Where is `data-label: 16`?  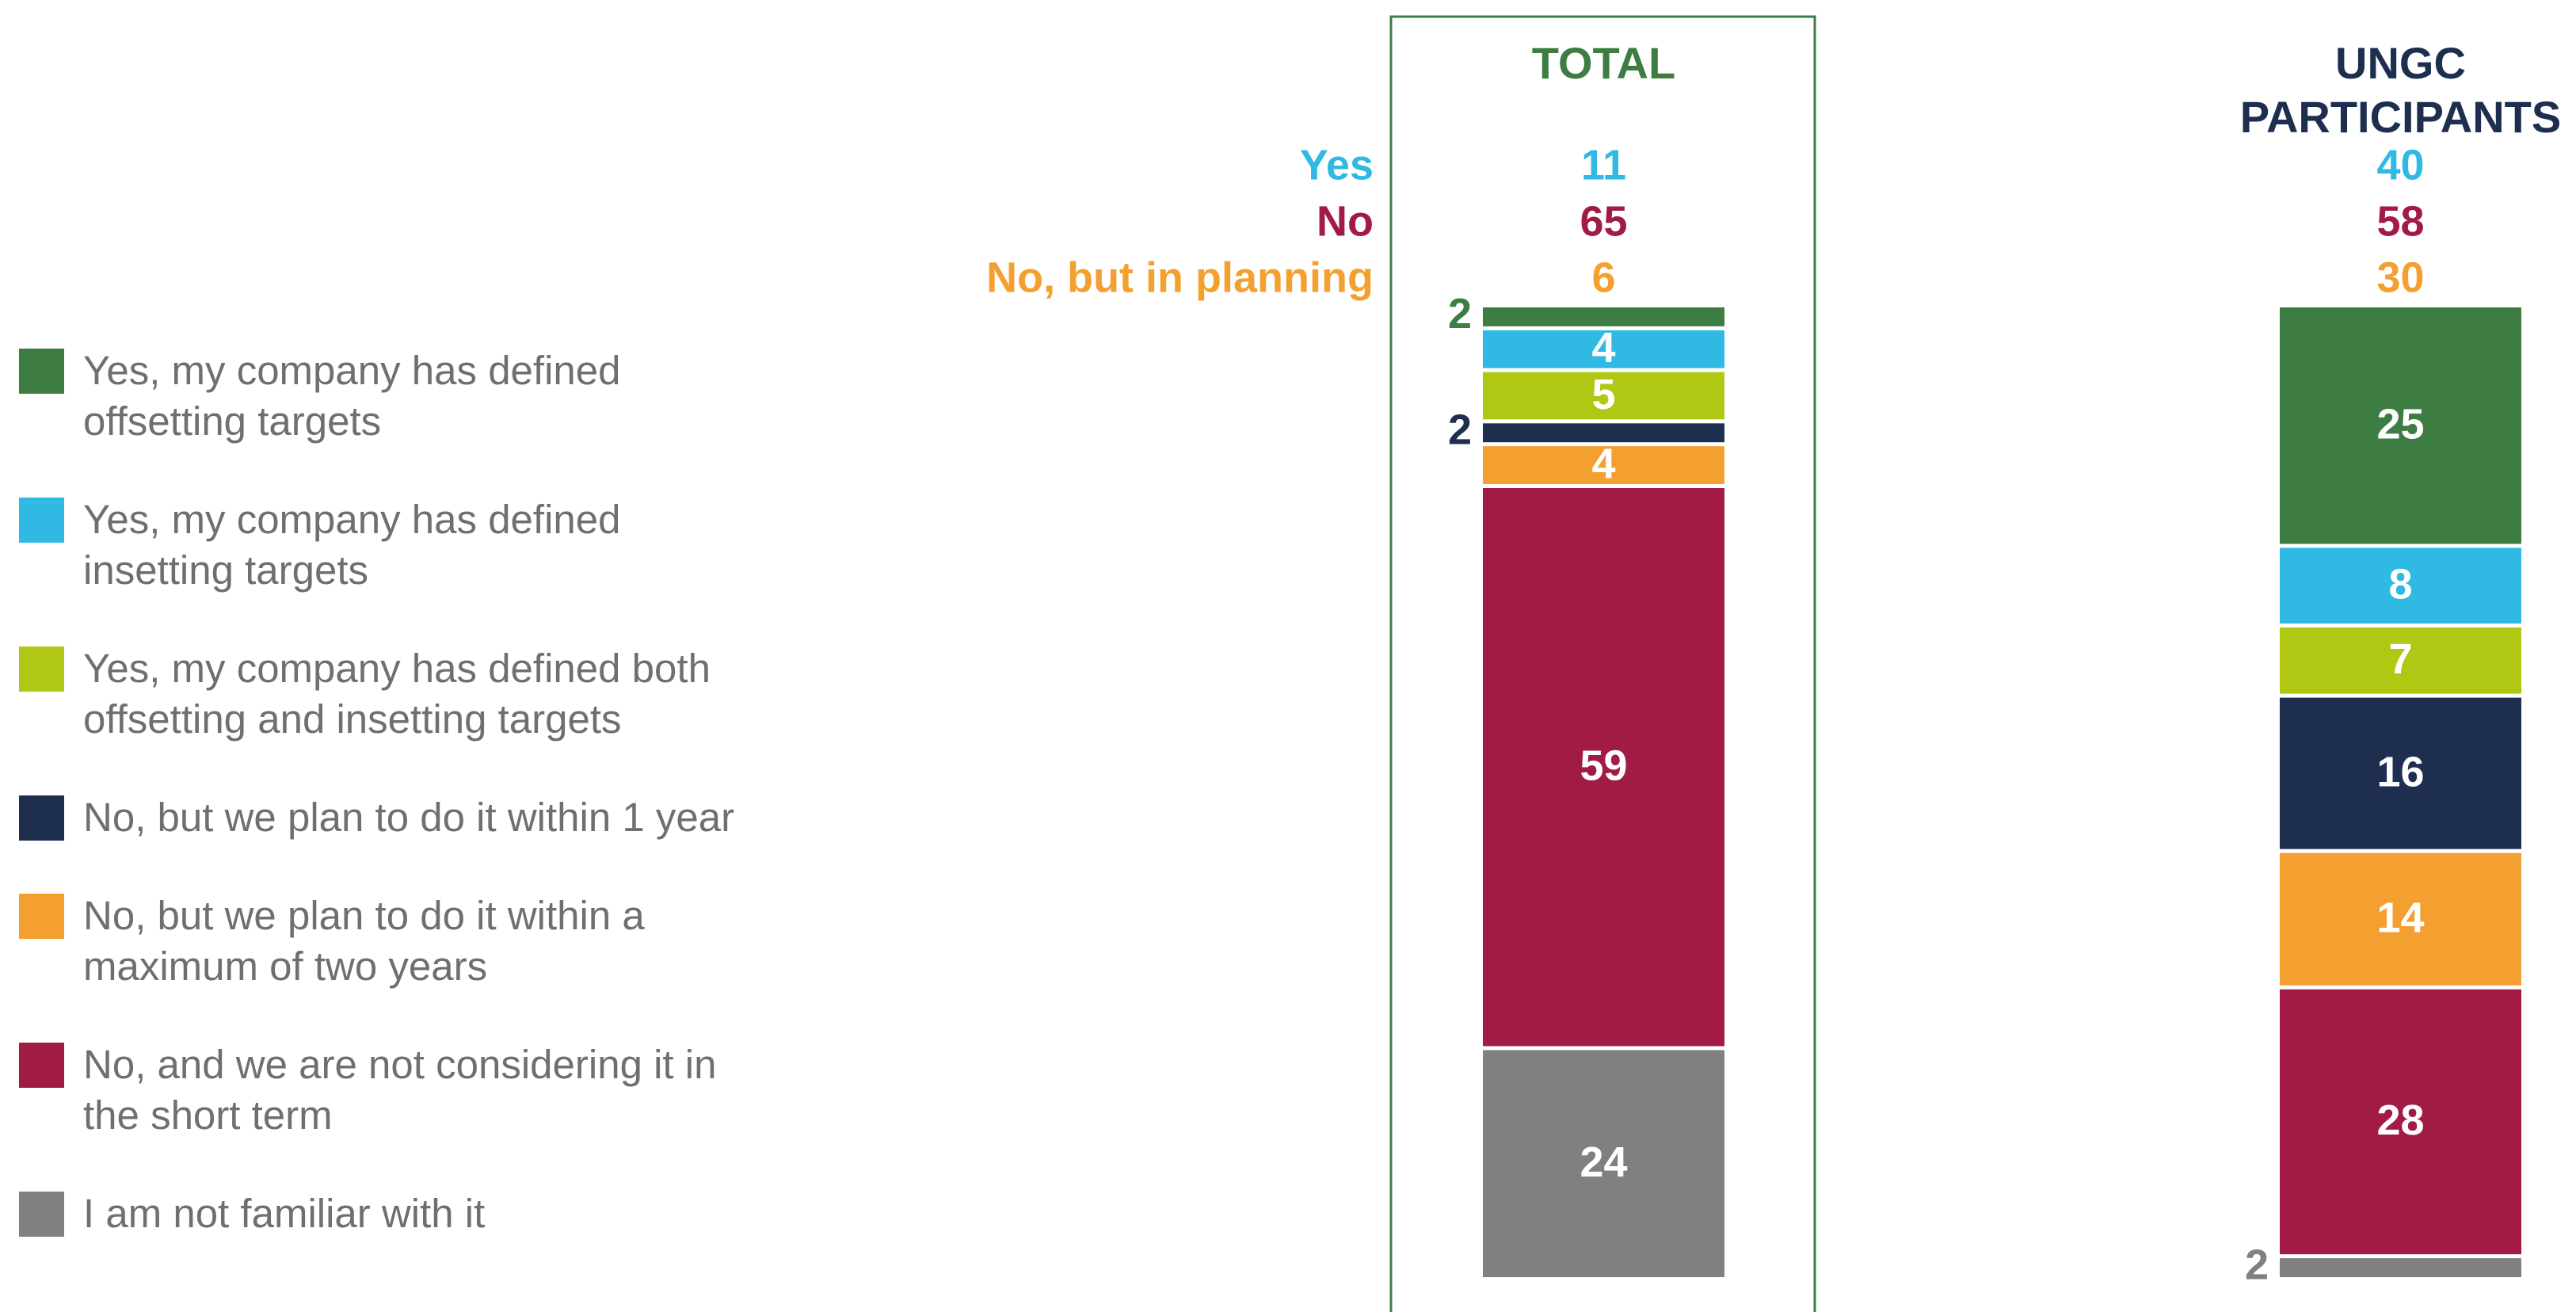
data-label: 16 is located at coordinates (2400, 771).